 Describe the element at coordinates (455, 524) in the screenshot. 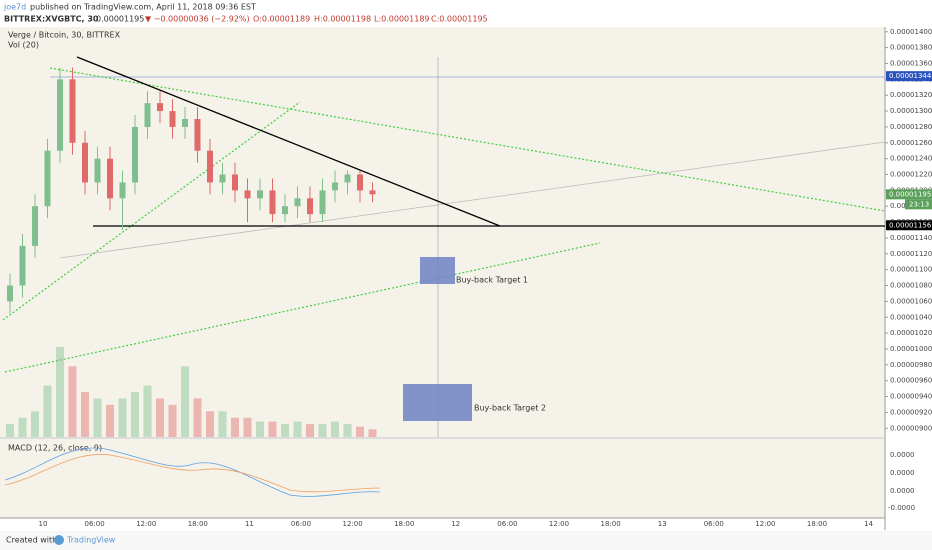

I see `x-tick-label: 12` at that location.